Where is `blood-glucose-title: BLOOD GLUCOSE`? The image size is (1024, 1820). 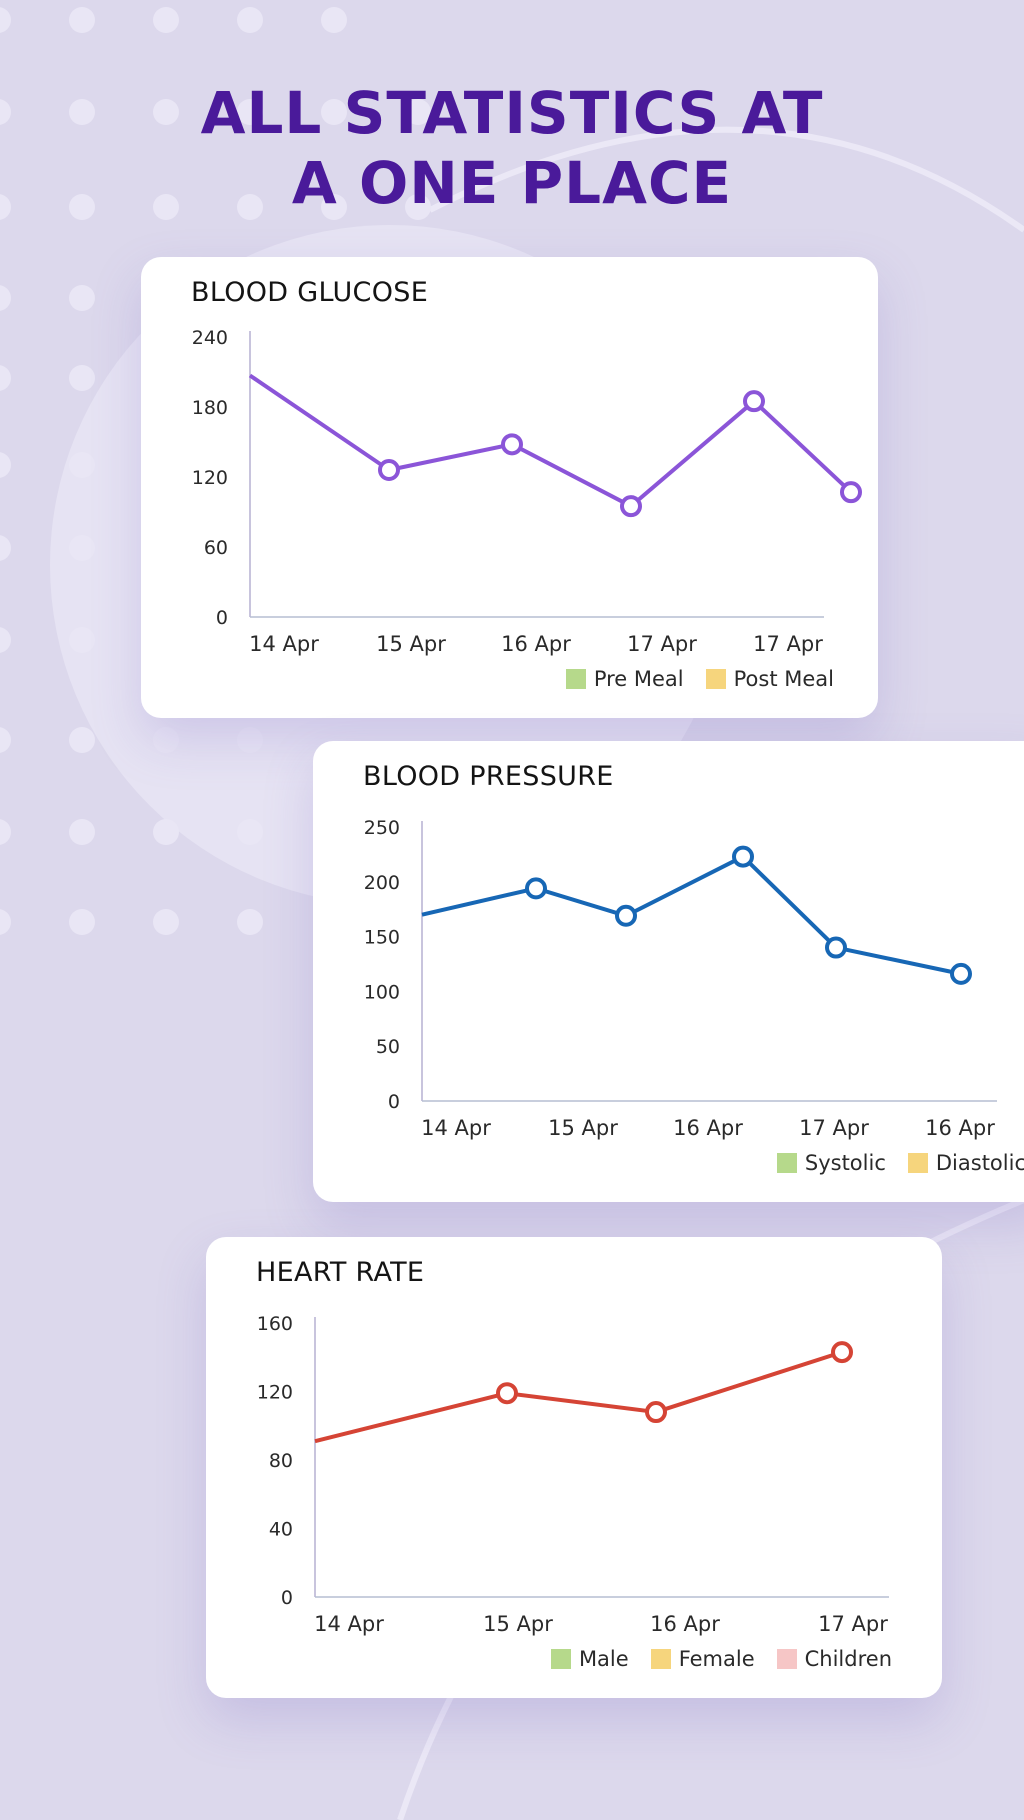 blood-glucose-title: BLOOD GLUCOSE is located at coordinates (310, 292).